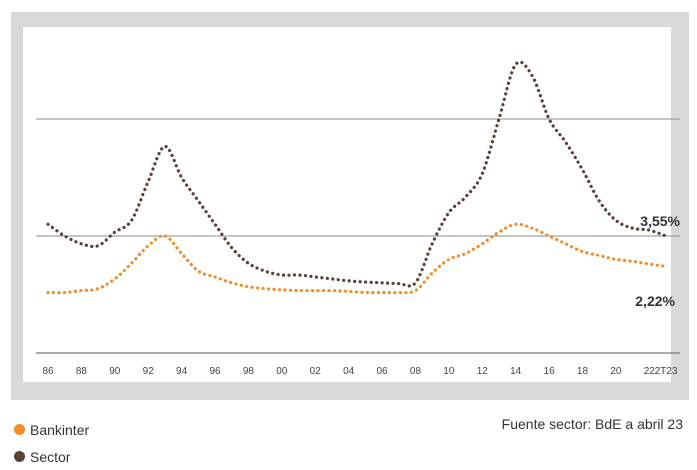  I want to click on x-tick-label: 98, so click(249, 371).